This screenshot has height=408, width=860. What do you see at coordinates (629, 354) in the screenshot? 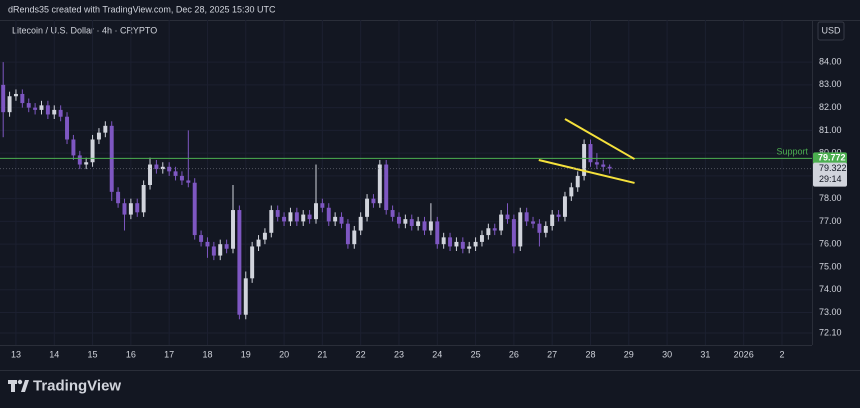
I see `x-tick-label: 29` at bounding box center [629, 354].